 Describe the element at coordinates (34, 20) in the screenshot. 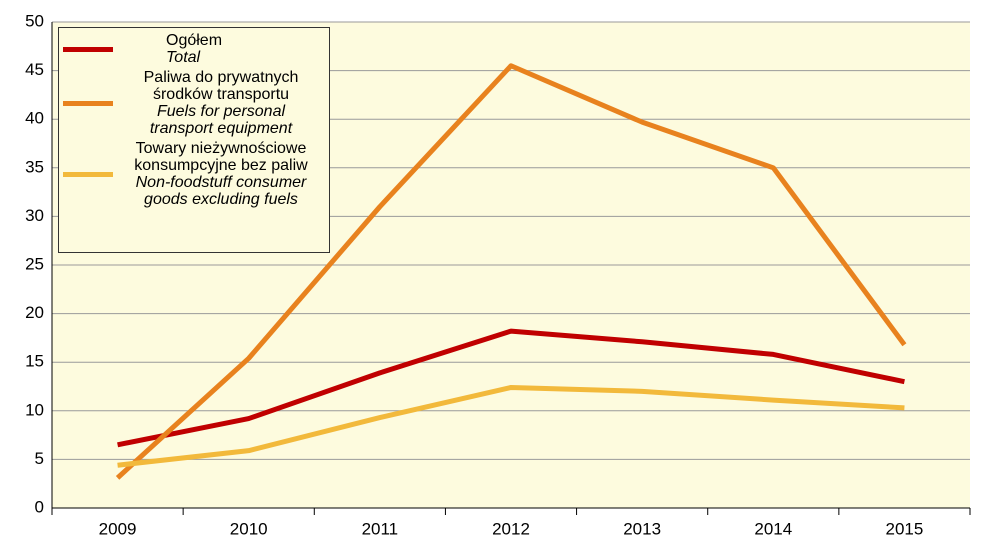

I see `y-tick-label: 50` at that location.